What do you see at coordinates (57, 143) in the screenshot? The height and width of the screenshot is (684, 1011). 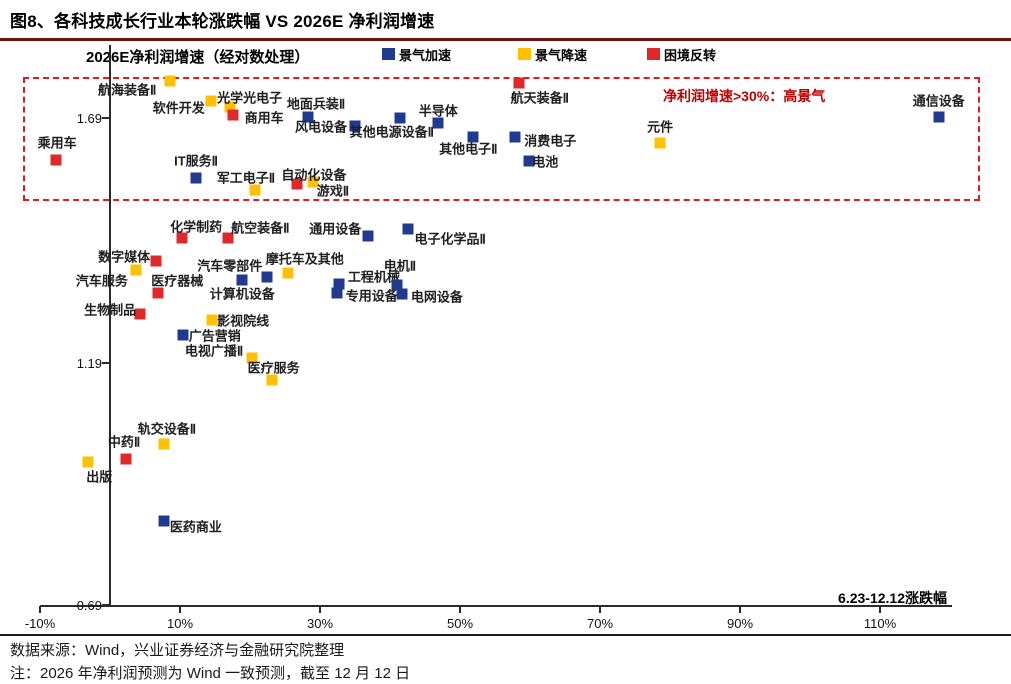 I see `data-point-label: 乘用车` at bounding box center [57, 143].